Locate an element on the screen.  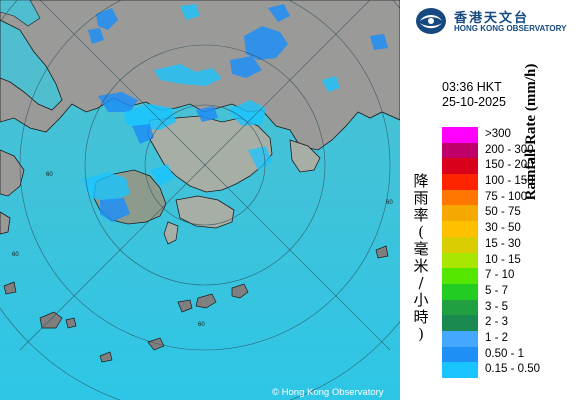
legend-label: 1 - 2 is located at coordinates (497, 337).